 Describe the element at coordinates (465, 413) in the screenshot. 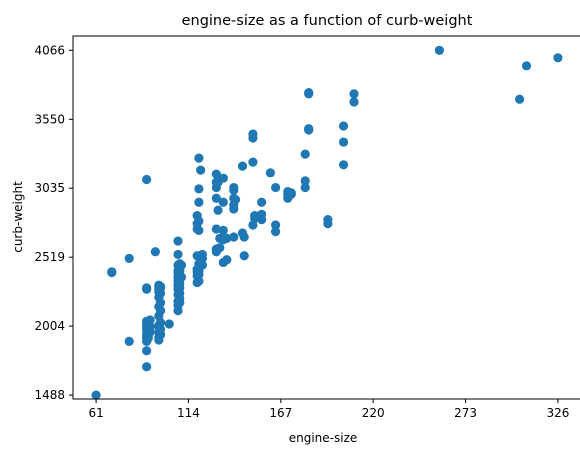

I see `x-tick-label-273: 273` at that location.